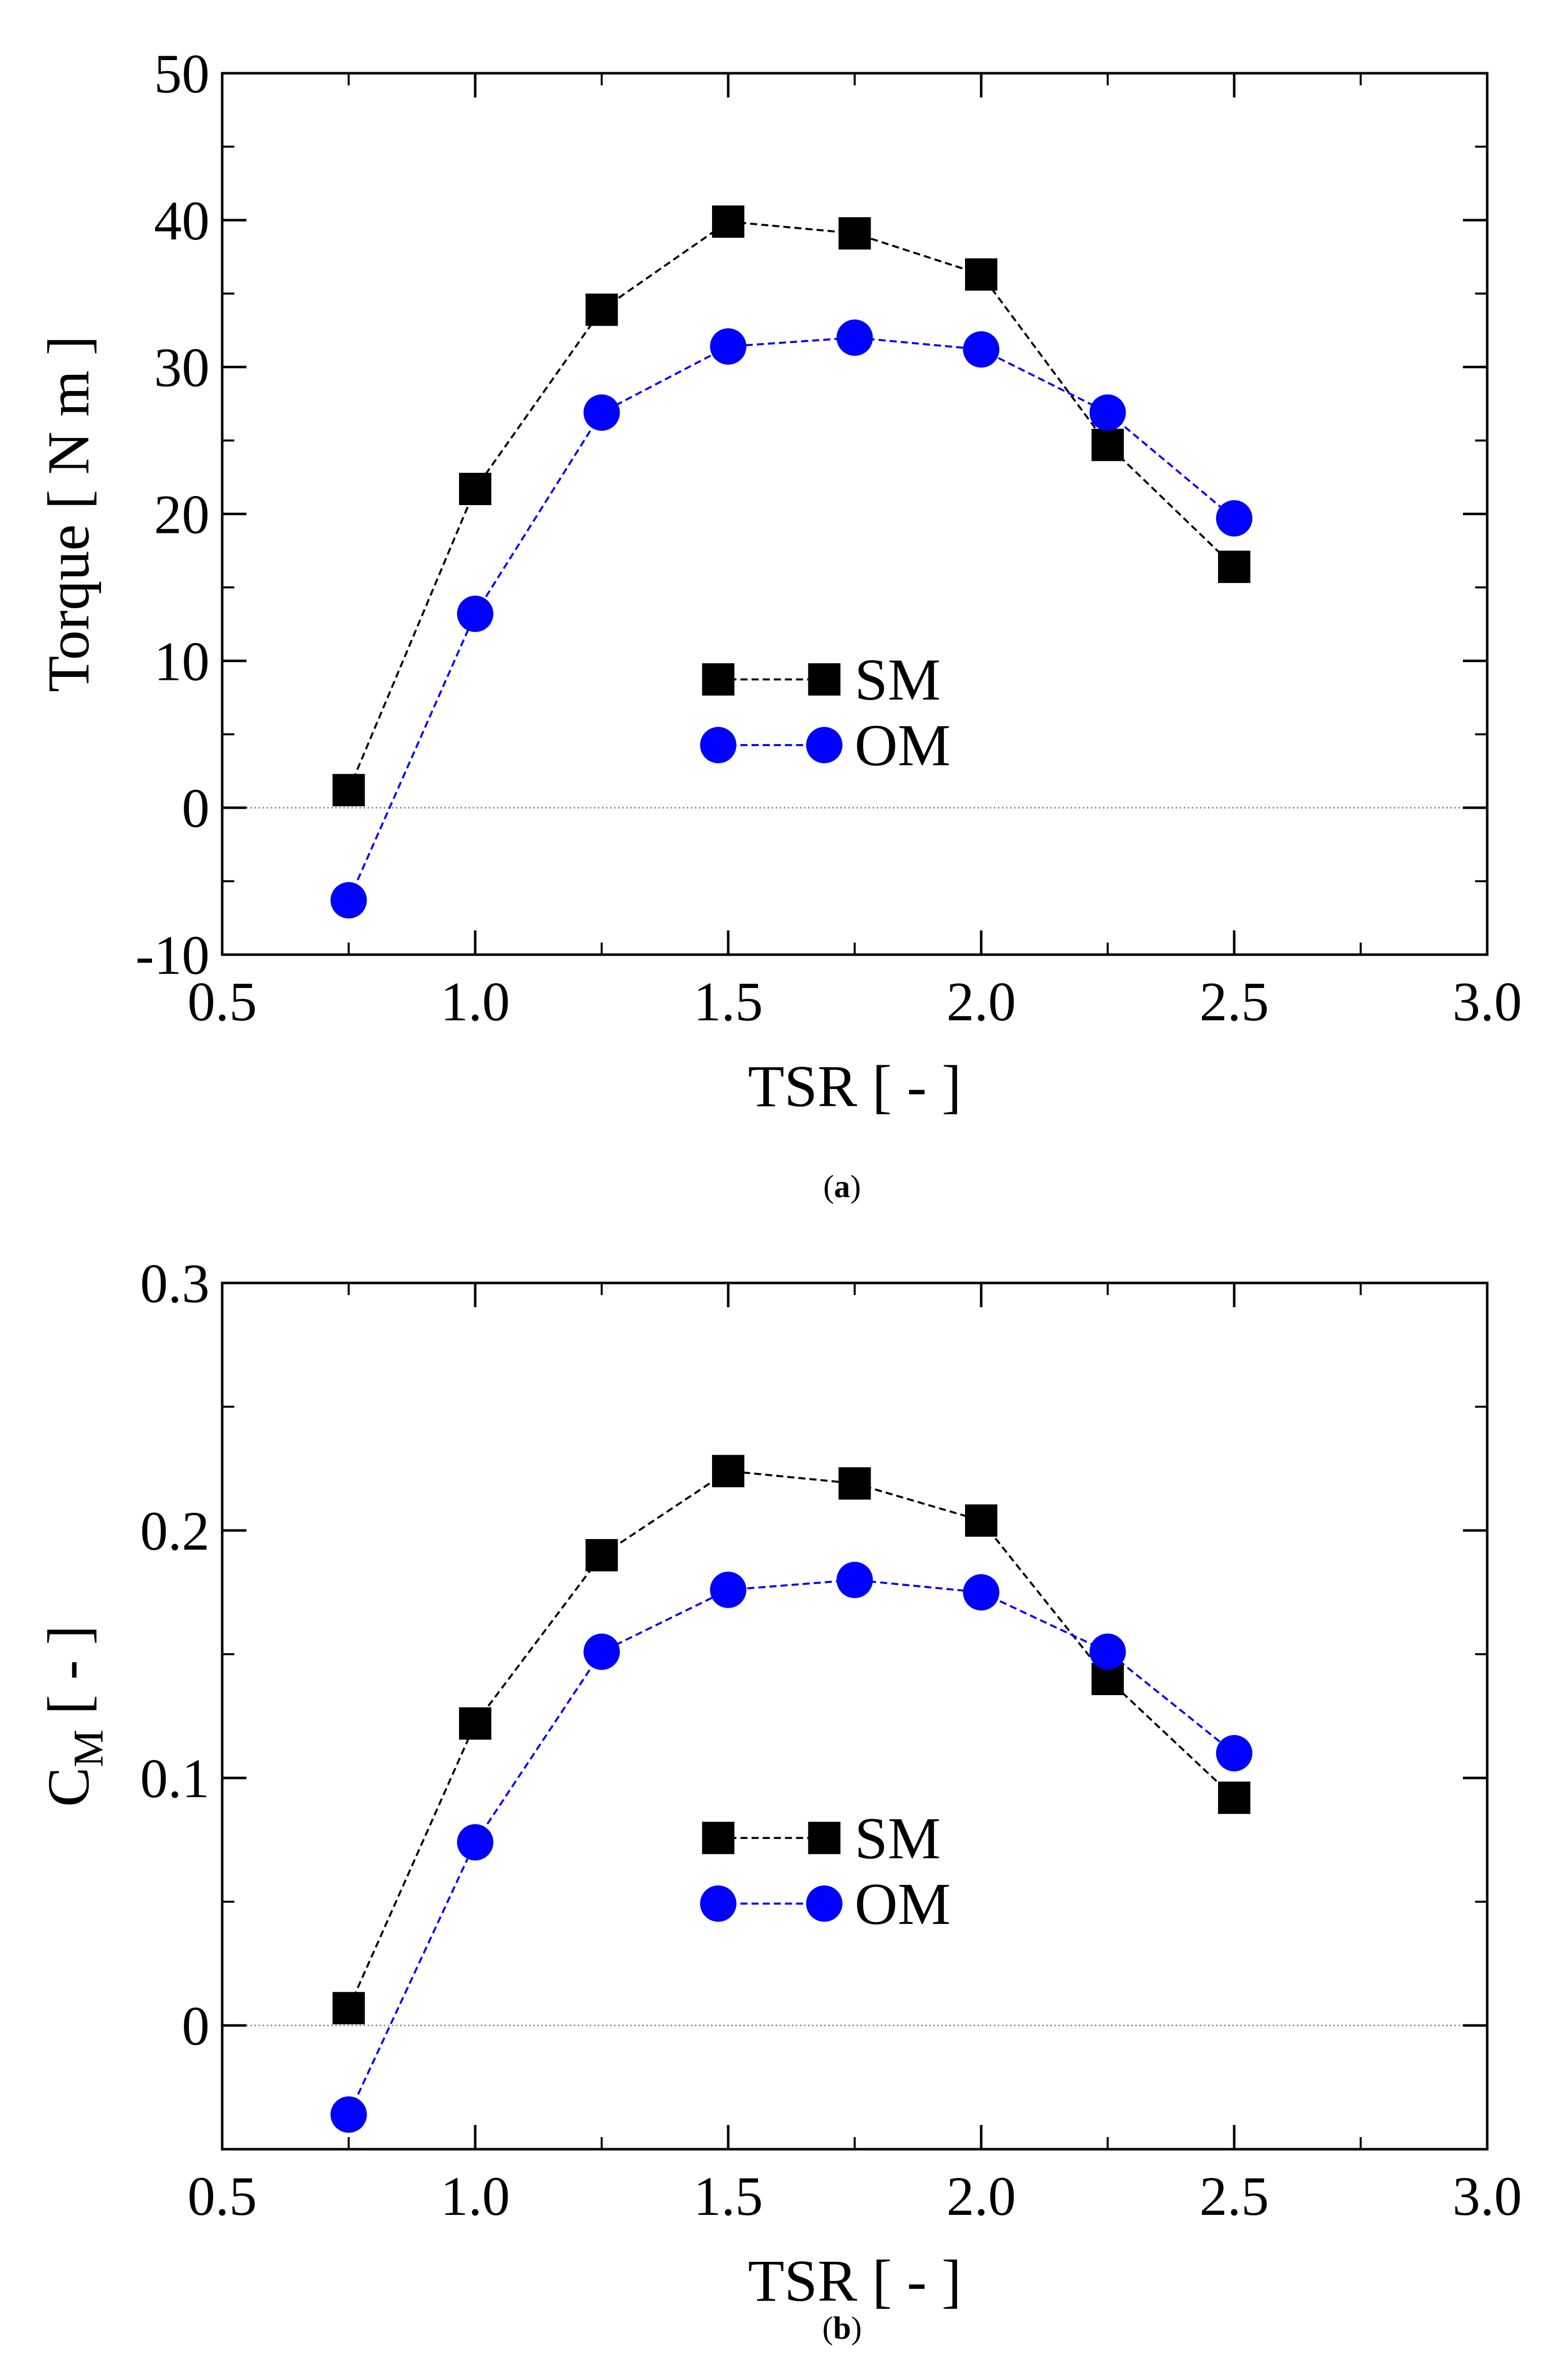 The height and width of the screenshot is (2376, 1568). What do you see at coordinates (475, 2196) in the screenshot?
I see `panel-b-x-tick-label: 1.0` at bounding box center [475, 2196].